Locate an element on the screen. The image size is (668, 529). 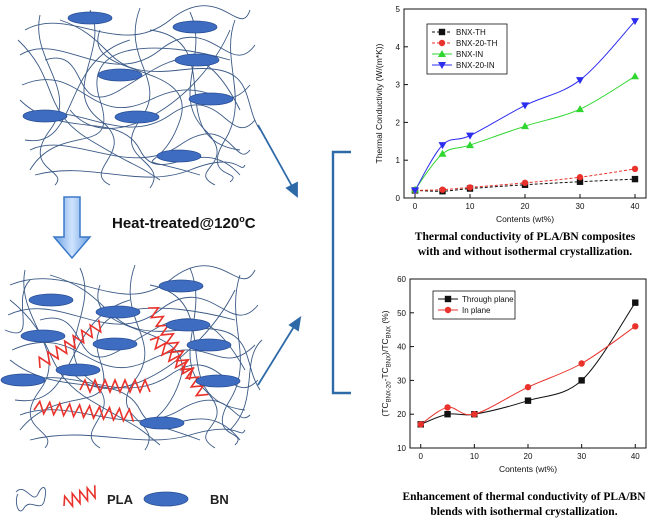
top-polymer-network is located at coordinates (139, 97).